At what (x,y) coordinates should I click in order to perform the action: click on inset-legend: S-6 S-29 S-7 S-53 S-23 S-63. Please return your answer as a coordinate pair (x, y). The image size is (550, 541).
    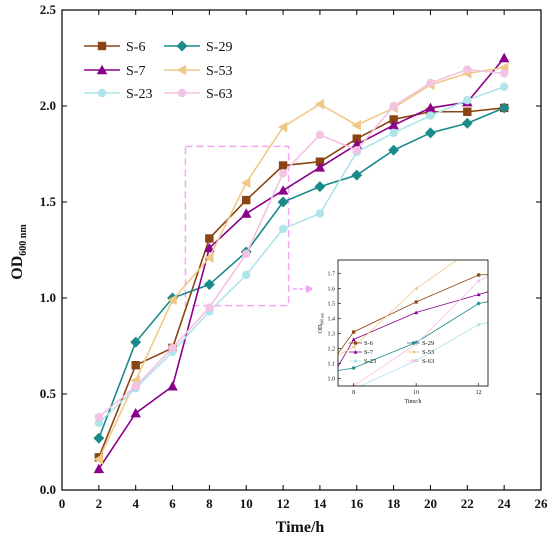
    Looking at the image, I should click on (391, 352).